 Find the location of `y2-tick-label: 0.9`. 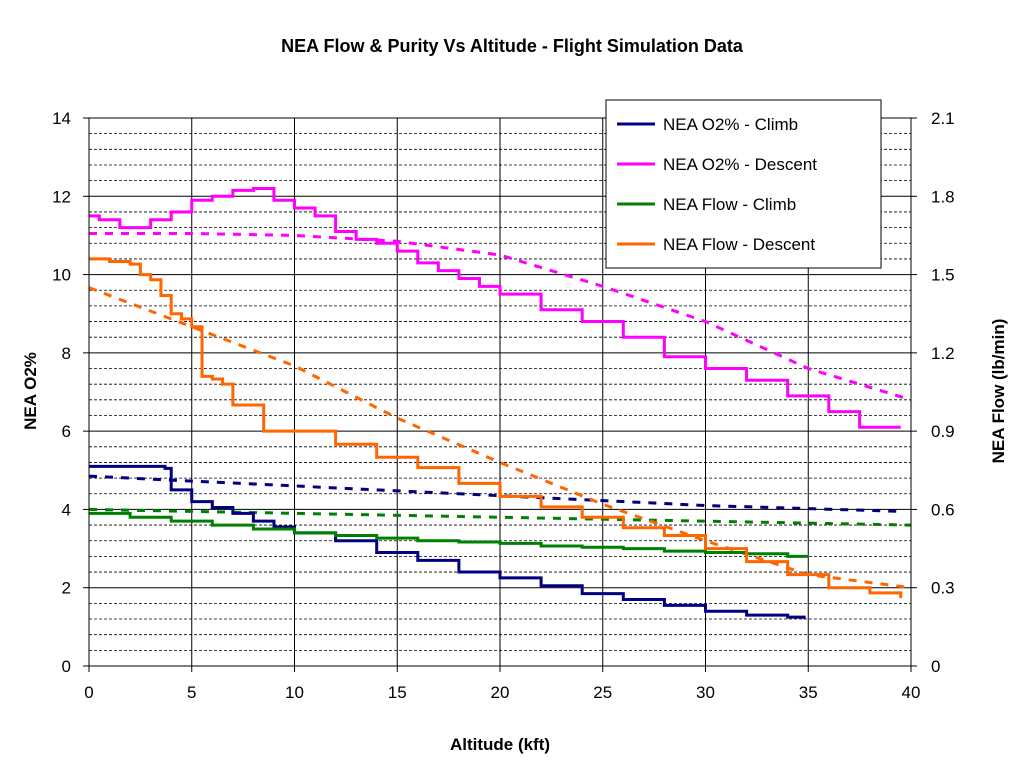

y2-tick-label: 0.9 is located at coordinates (943, 431).